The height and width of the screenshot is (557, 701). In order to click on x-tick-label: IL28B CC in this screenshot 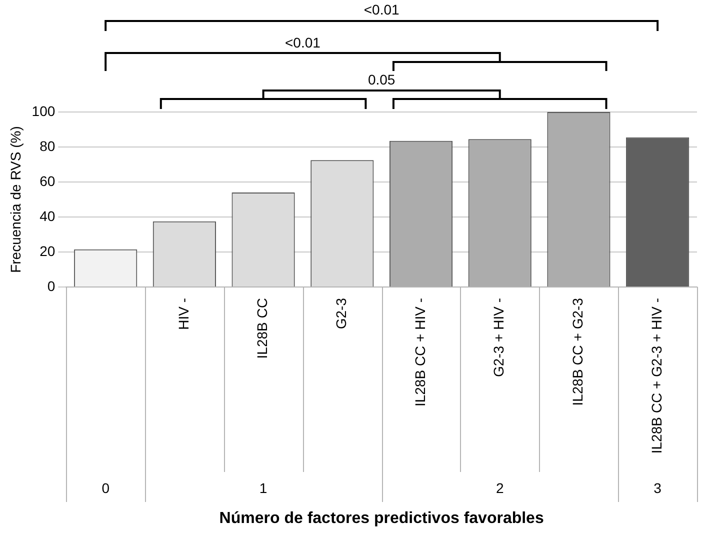, I will do `click(262, 328)`.